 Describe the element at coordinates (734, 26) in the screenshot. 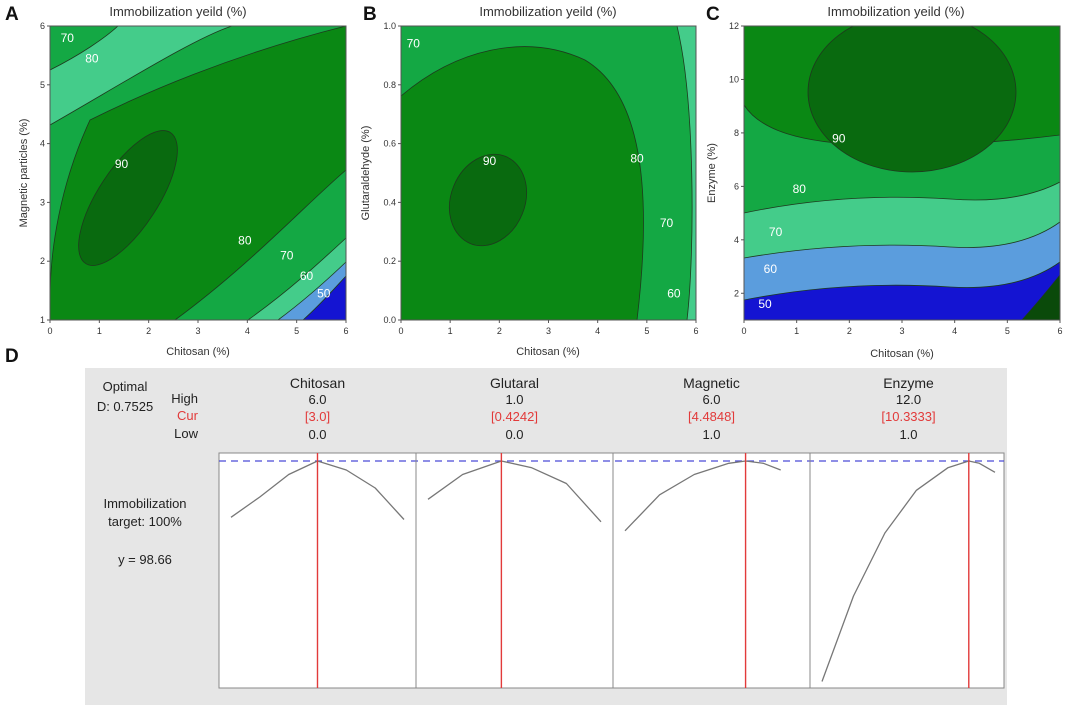

I see `y-tick-label: 12` at that location.